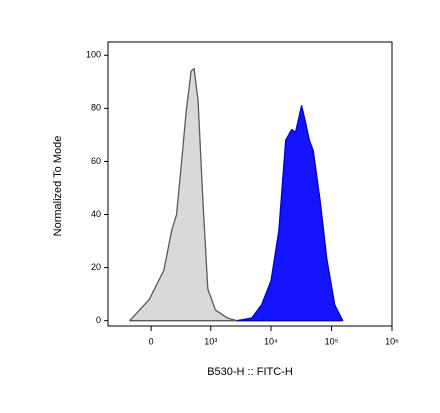  What do you see at coordinates (210, 341) in the screenshot?
I see `x-tick-label: 10³` at bounding box center [210, 341].